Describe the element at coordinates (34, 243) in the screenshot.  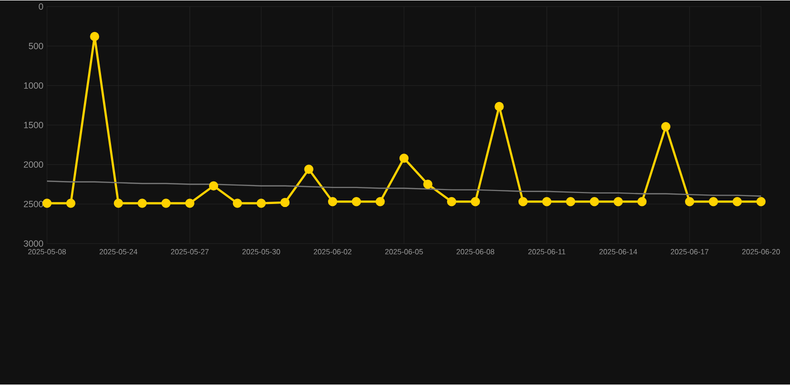
I see `y-tick-label: 3000` at that location.